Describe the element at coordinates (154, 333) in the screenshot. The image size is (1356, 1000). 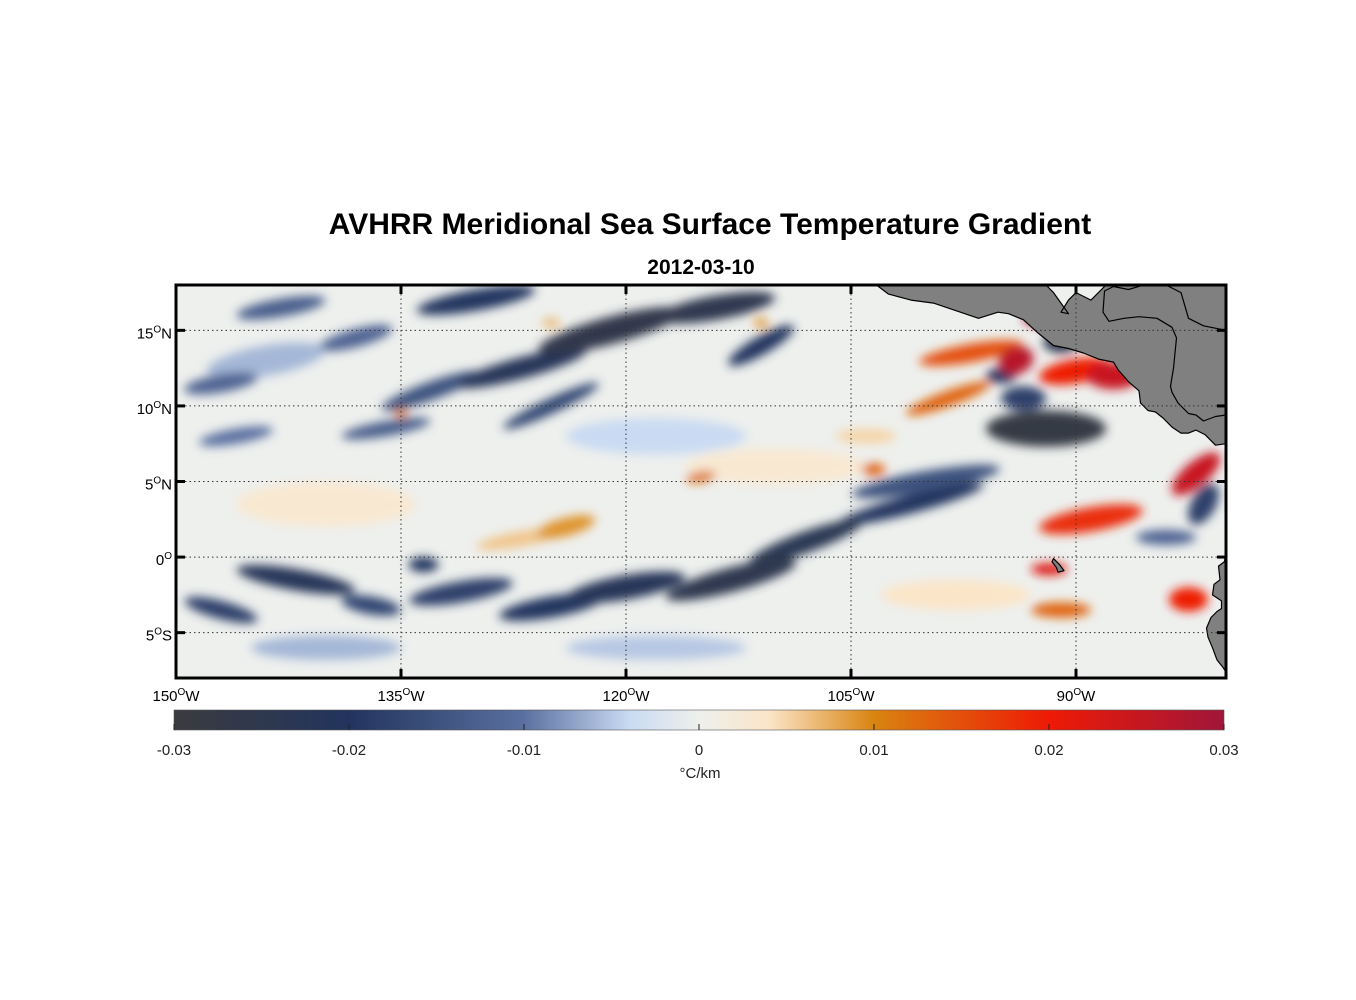
I see `lat-tick-label: 15ON` at that location.